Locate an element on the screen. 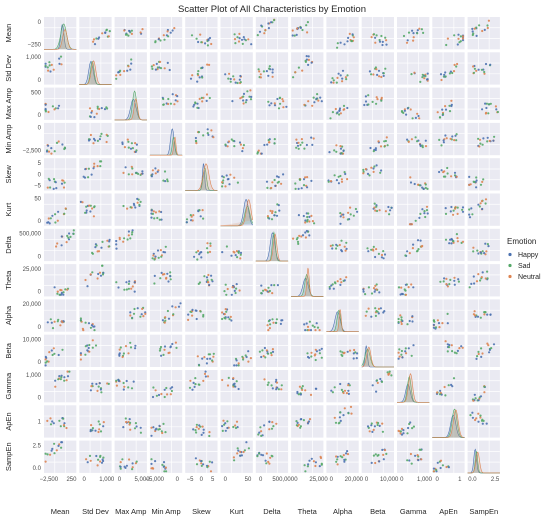 The height and width of the screenshot is (518, 550). subplot-mean-vs-skew is located at coordinates (201, 33).